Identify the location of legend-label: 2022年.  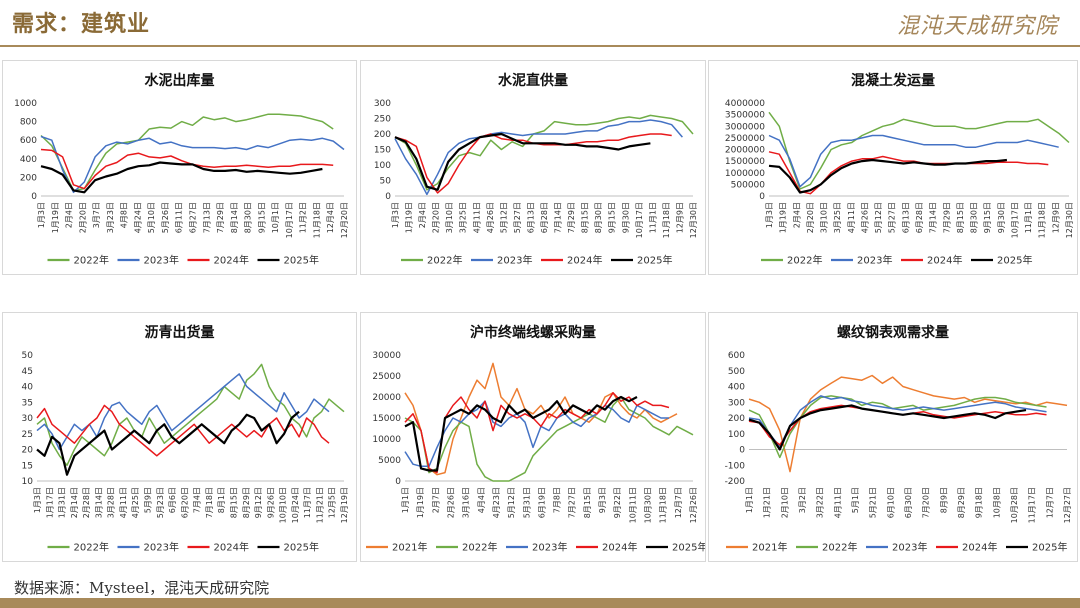
(91, 260).